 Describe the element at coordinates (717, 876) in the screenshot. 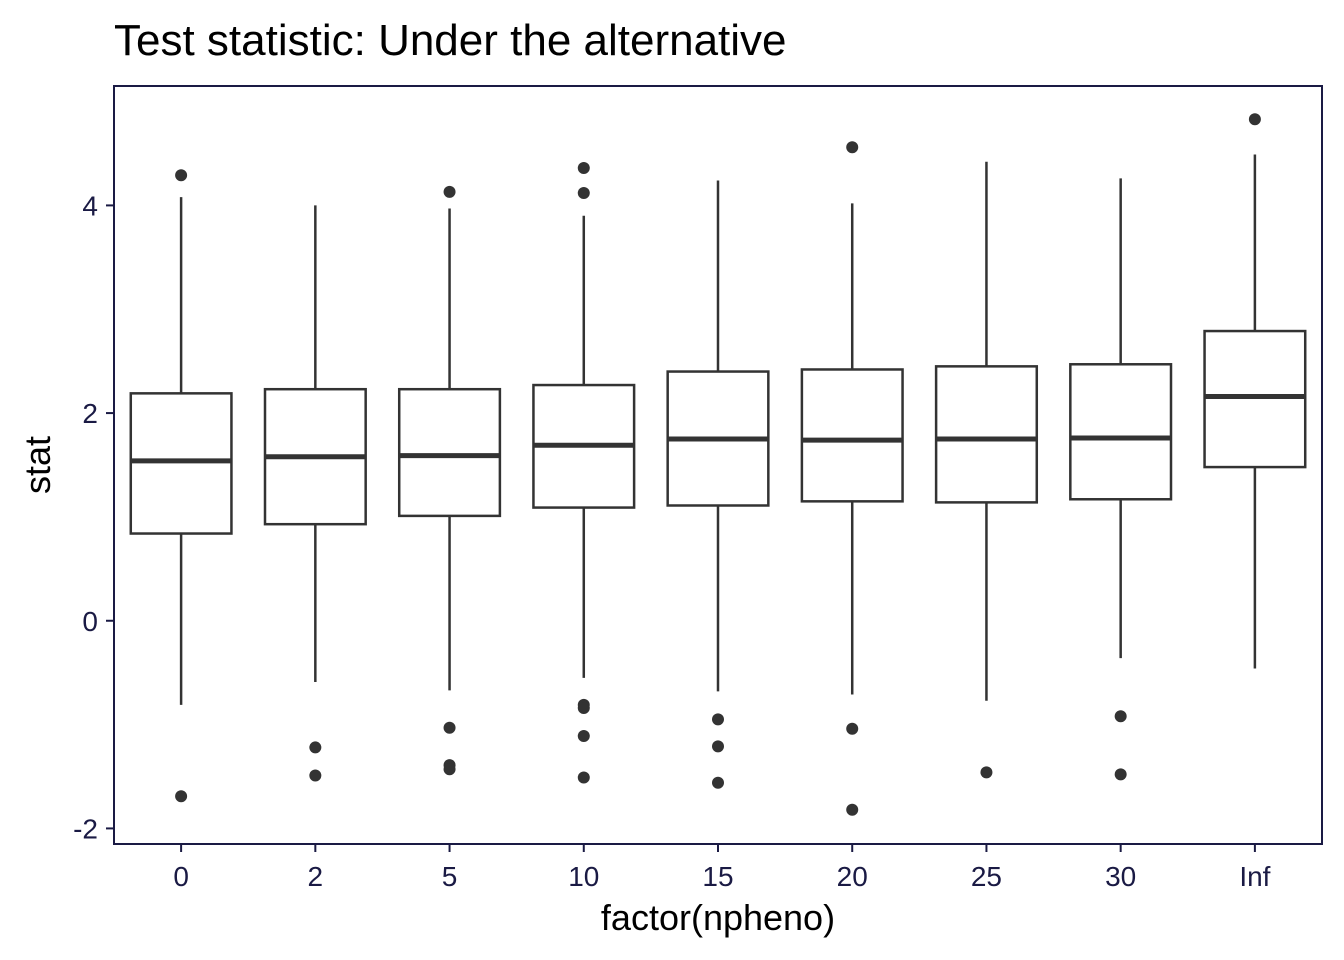

I see `x-tick-label: 15` at that location.